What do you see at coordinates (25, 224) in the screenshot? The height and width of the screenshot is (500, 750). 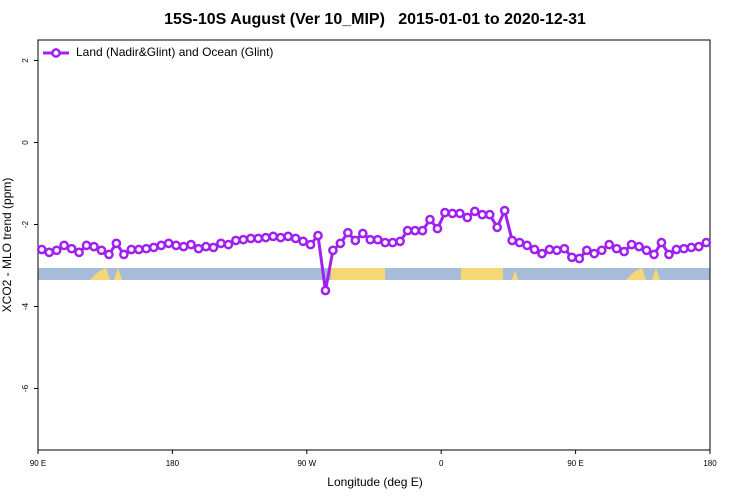 I see `y-tick-label: -2` at bounding box center [25, 224].